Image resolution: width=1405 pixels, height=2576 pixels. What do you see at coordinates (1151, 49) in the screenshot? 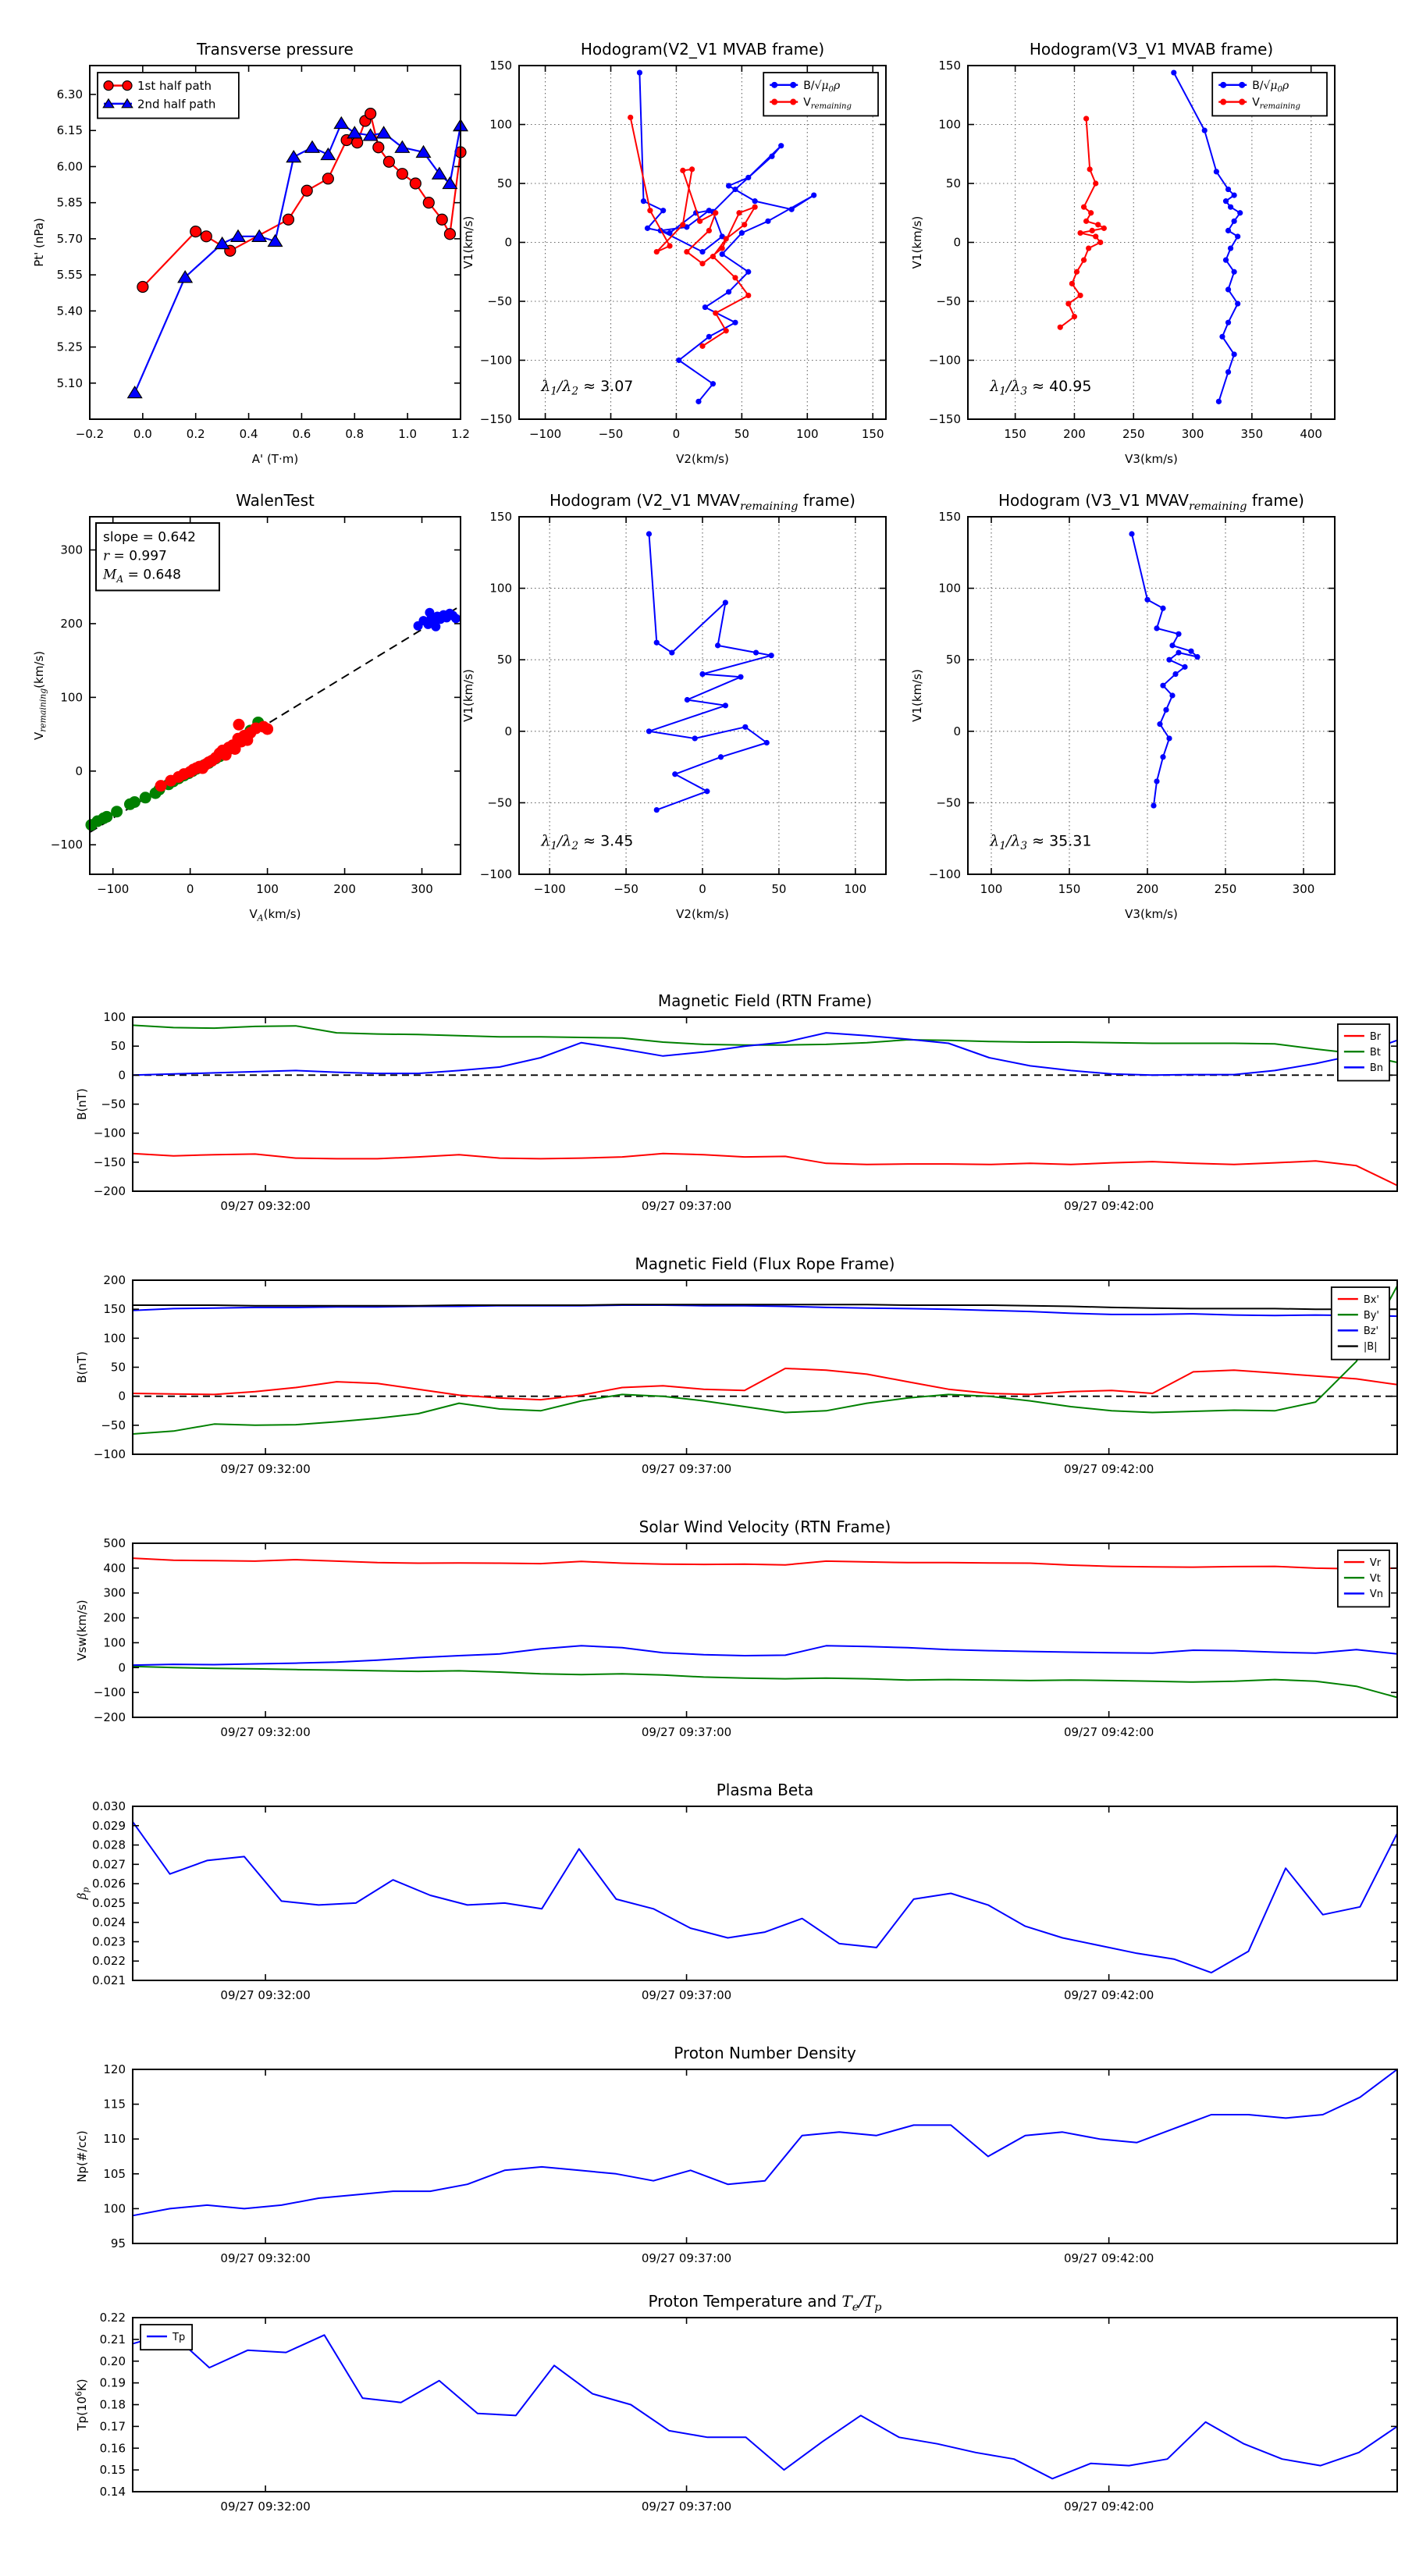
I see `panel-title: Hodogram(V3_V1 MVAB frame)` at bounding box center [1151, 49].